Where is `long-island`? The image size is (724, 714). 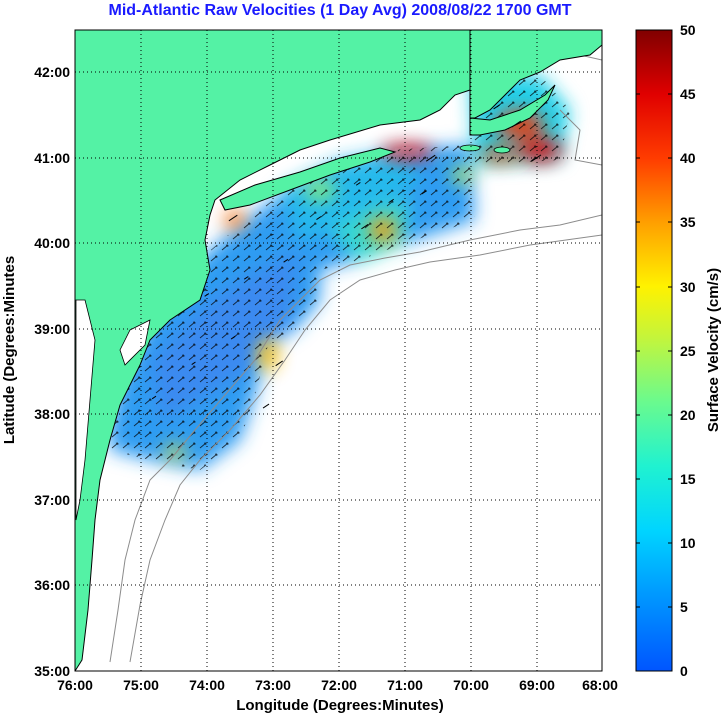 long-island is located at coordinates (308, 179).